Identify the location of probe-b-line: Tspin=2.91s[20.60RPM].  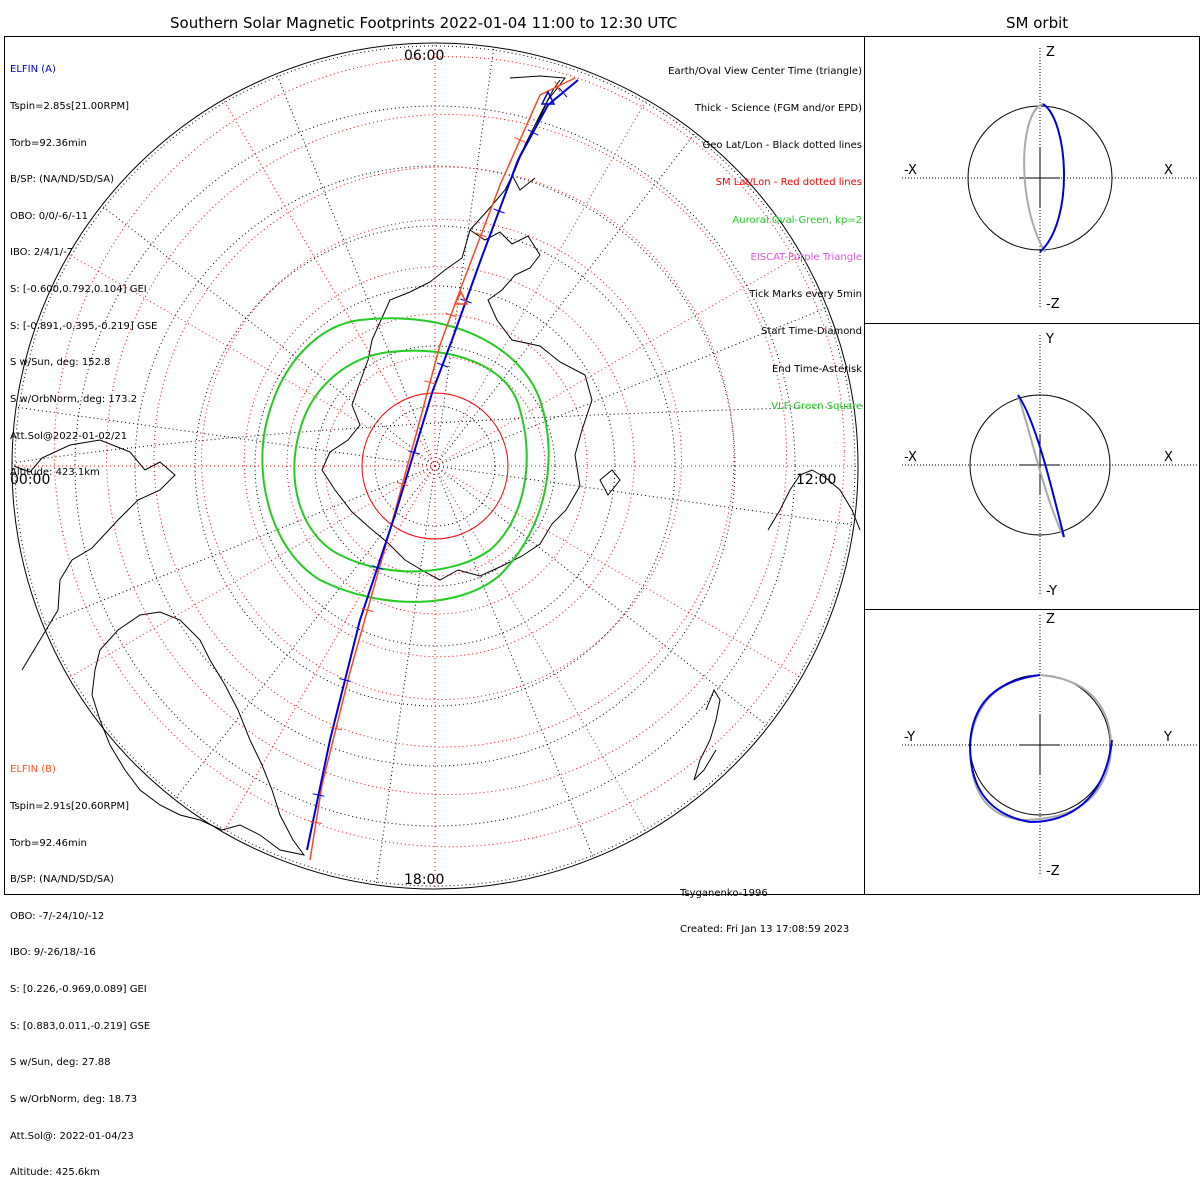
(70, 807).